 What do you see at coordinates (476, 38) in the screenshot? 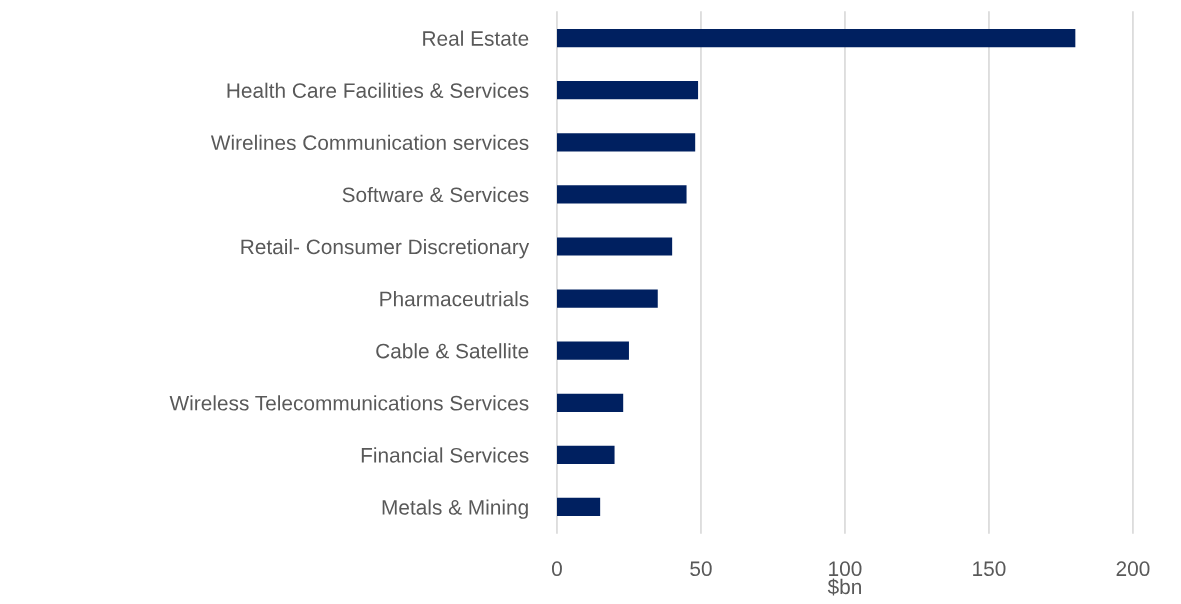
I see `y-tick-label: Real Estate` at bounding box center [476, 38].